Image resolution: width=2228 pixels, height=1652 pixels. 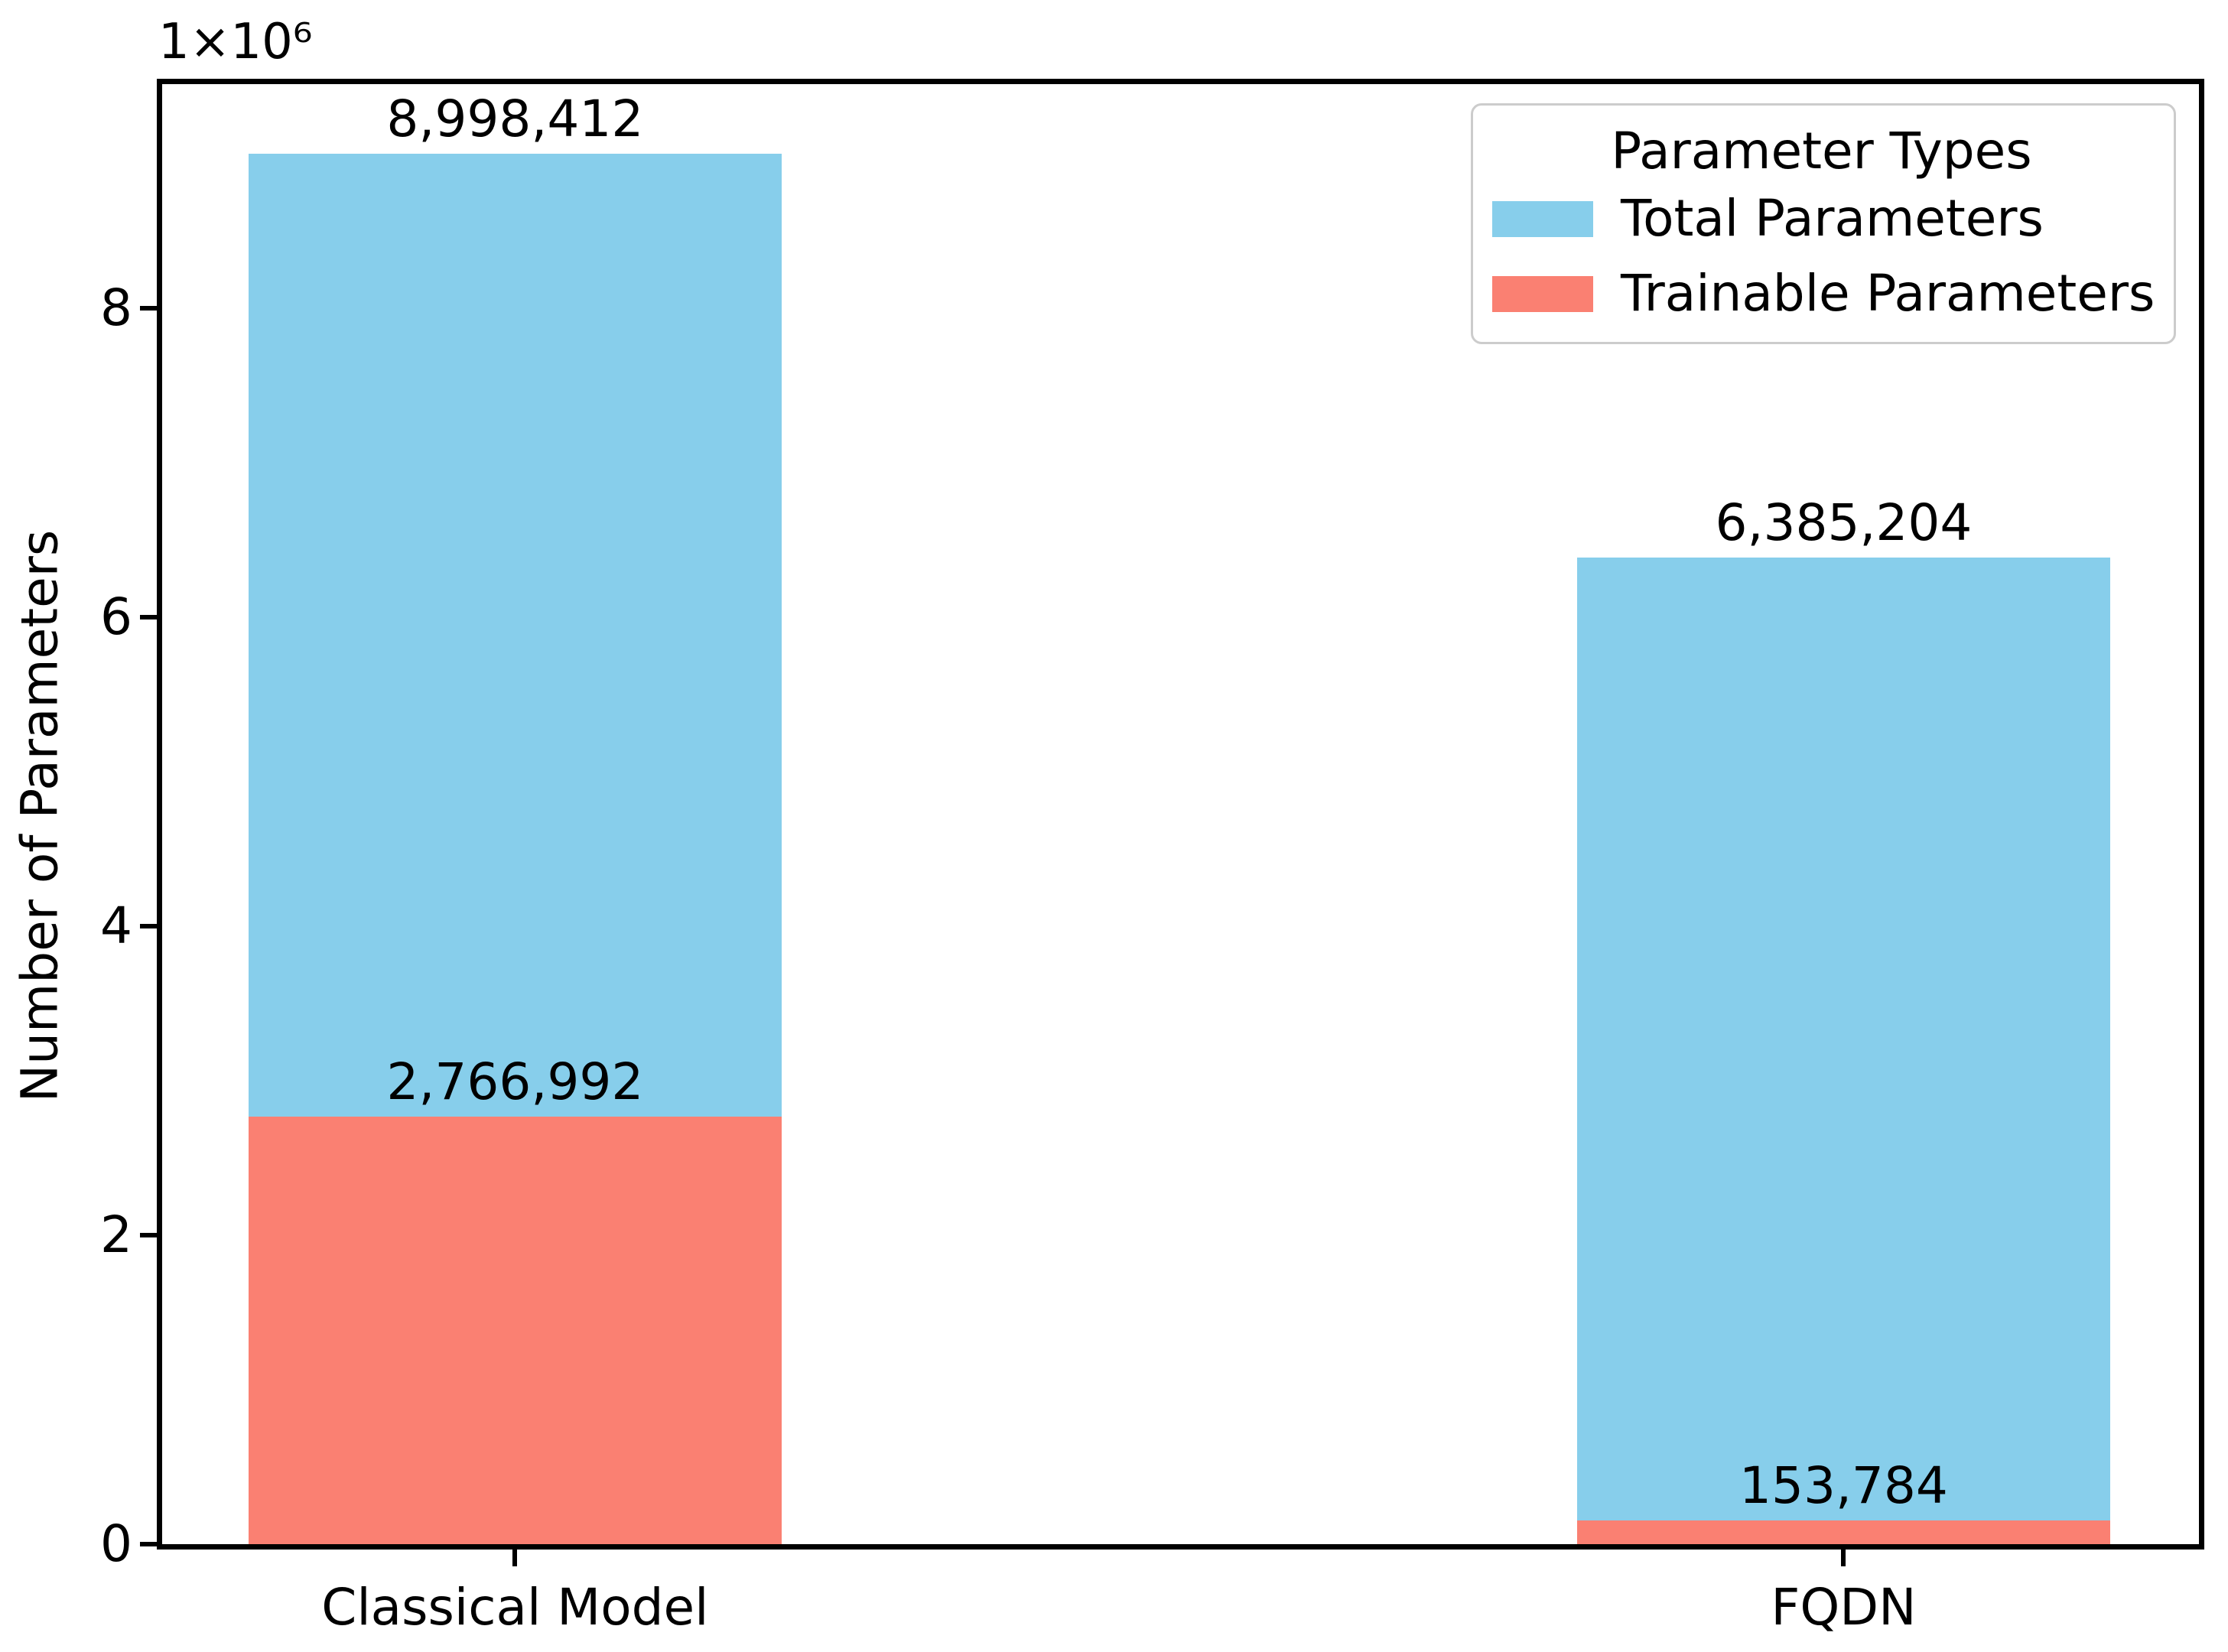 What do you see at coordinates (236, 42) in the screenshot?
I see `y-axis-offset-text: 1×10⁶` at bounding box center [236, 42].